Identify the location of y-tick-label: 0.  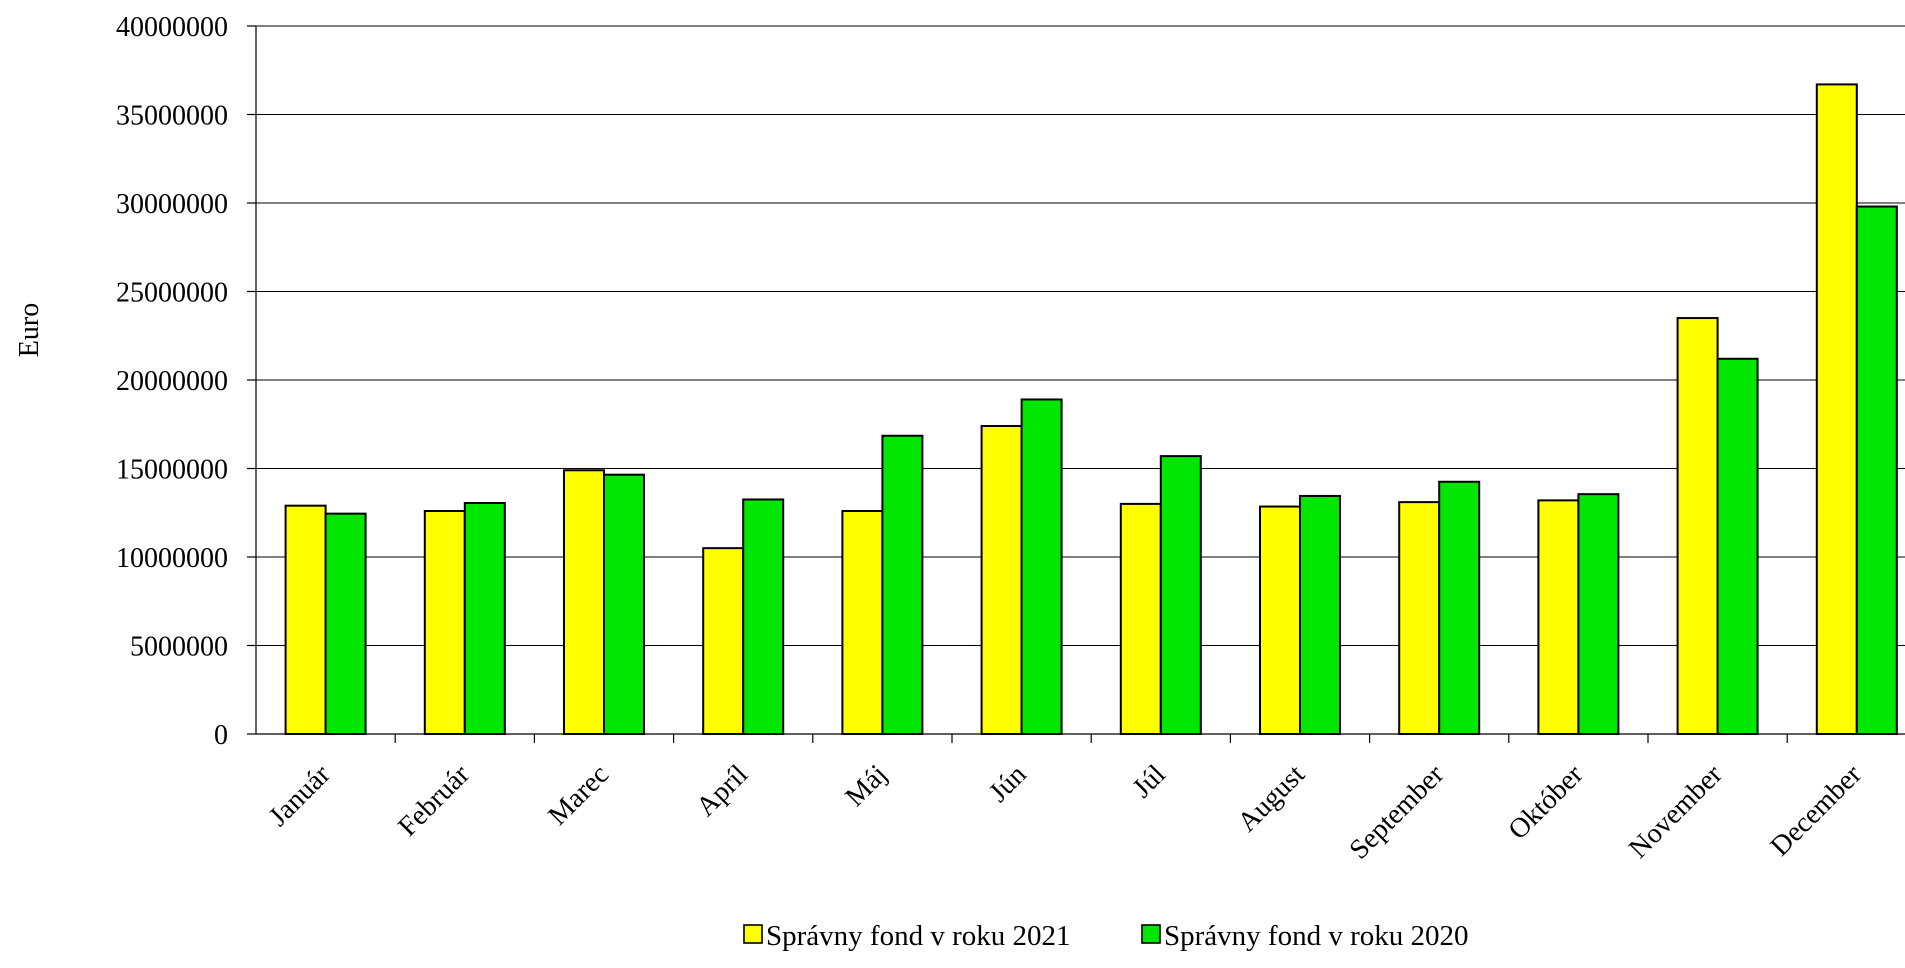
(221, 735).